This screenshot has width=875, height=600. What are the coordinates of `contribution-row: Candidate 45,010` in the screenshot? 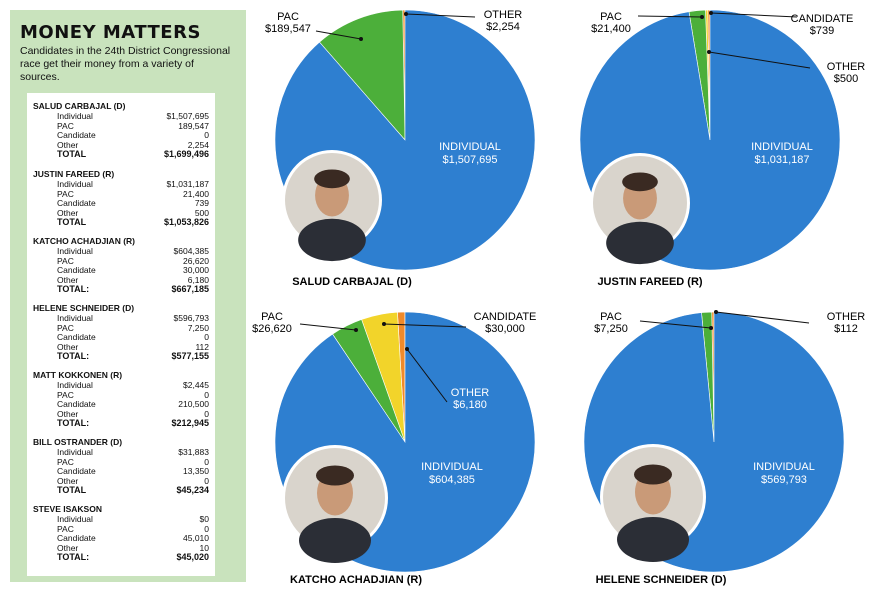 It's located at (121, 539).